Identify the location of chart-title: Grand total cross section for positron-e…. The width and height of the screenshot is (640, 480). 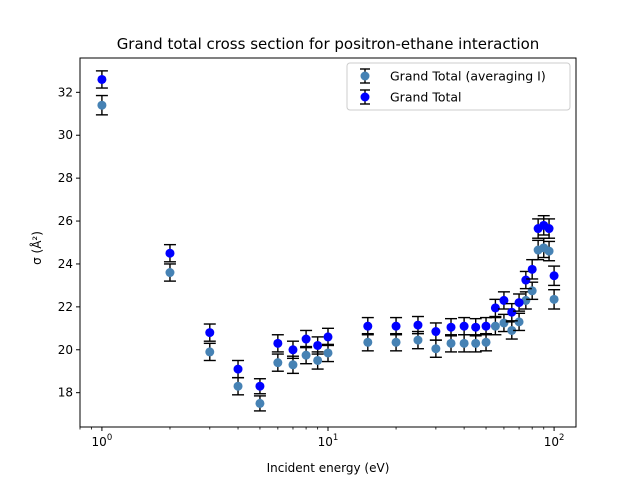
(328, 44).